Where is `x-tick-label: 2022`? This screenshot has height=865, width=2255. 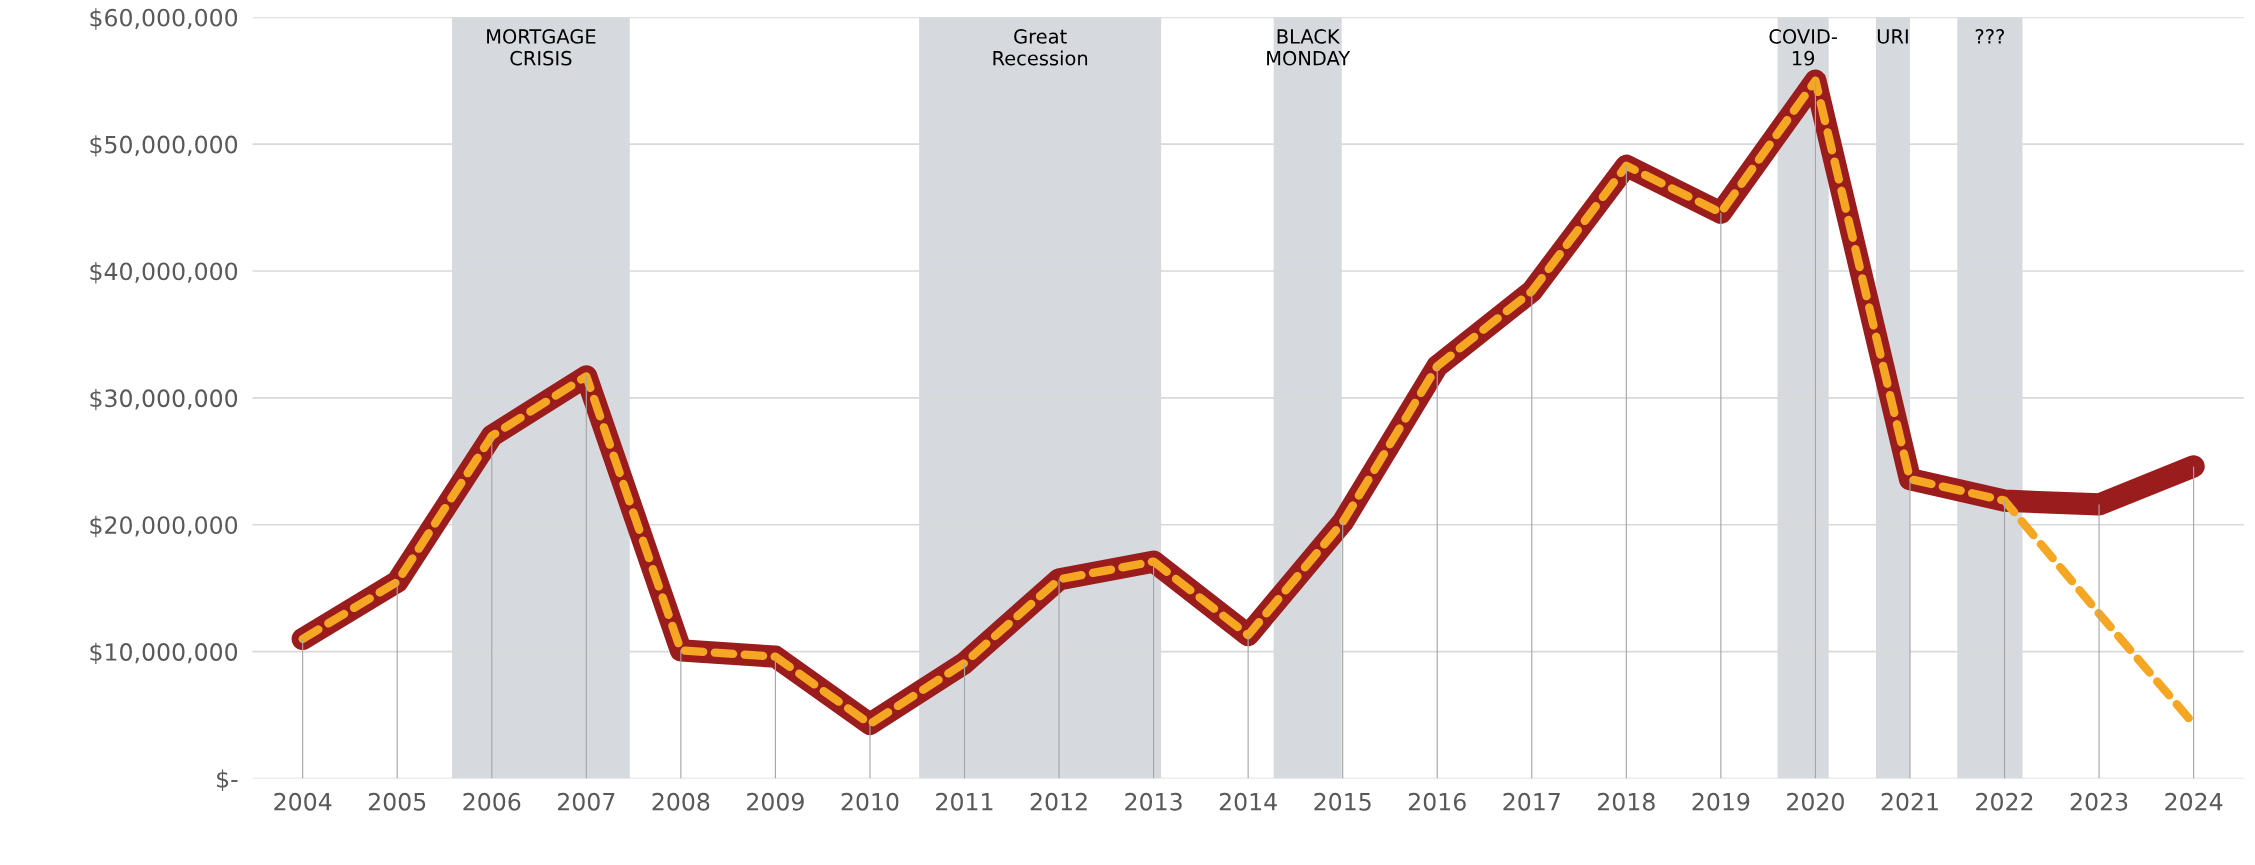 x-tick-label: 2022 is located at coordinates (2004, 801).